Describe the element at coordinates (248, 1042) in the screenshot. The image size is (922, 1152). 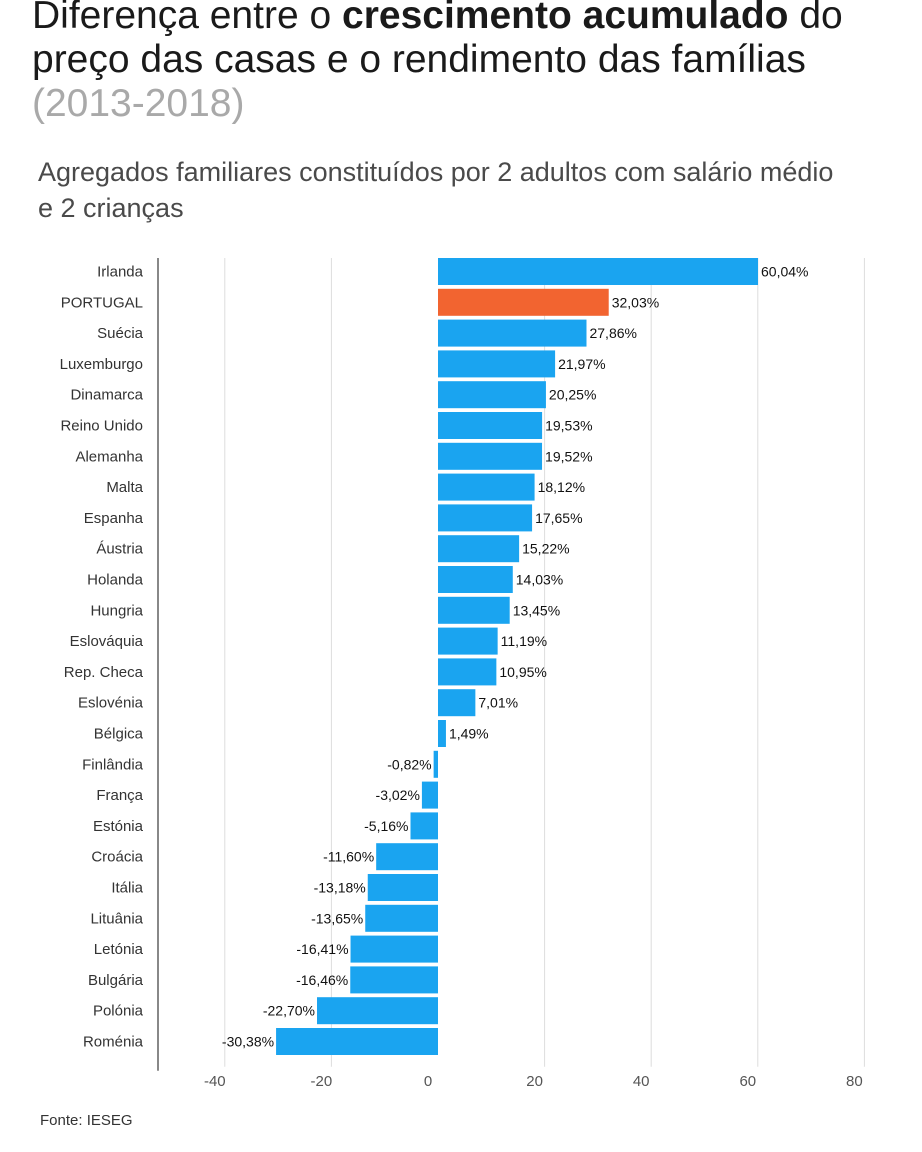
I see `value-label: -30,38%` at that location.